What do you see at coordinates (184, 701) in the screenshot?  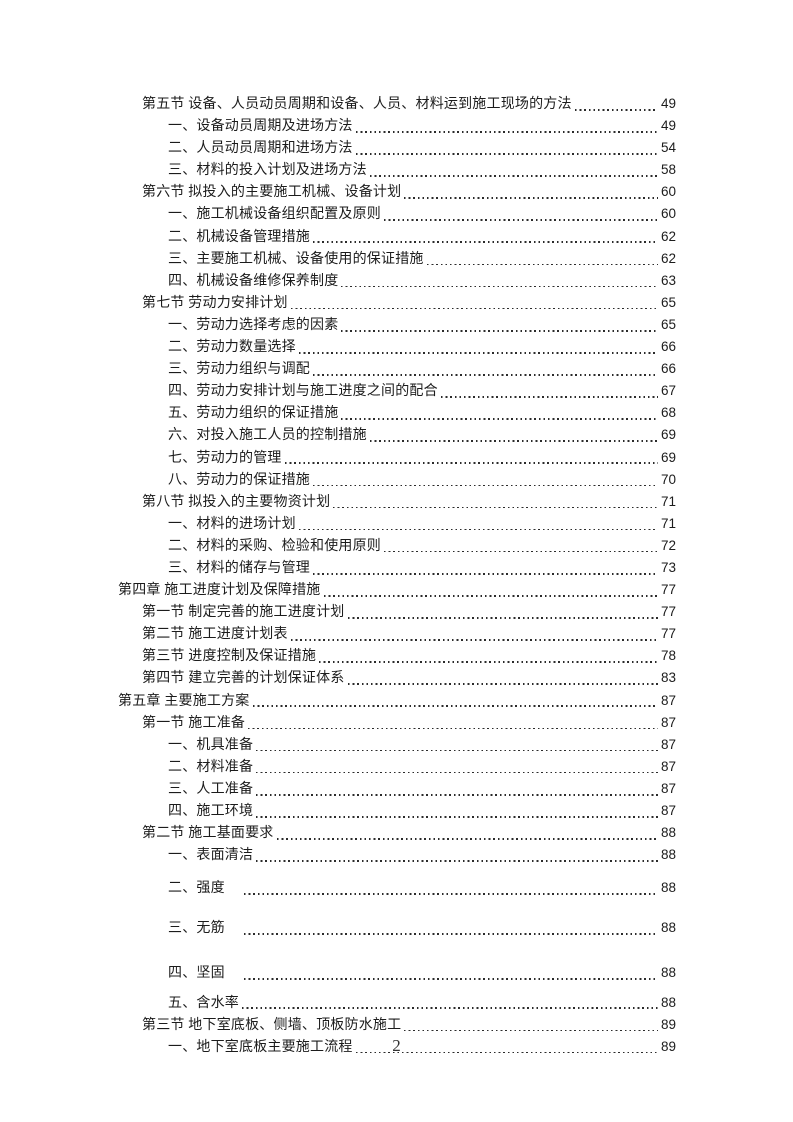 I see `toc-entry-text: 第五章 主要施工方案` at bounding box center [184, 701].